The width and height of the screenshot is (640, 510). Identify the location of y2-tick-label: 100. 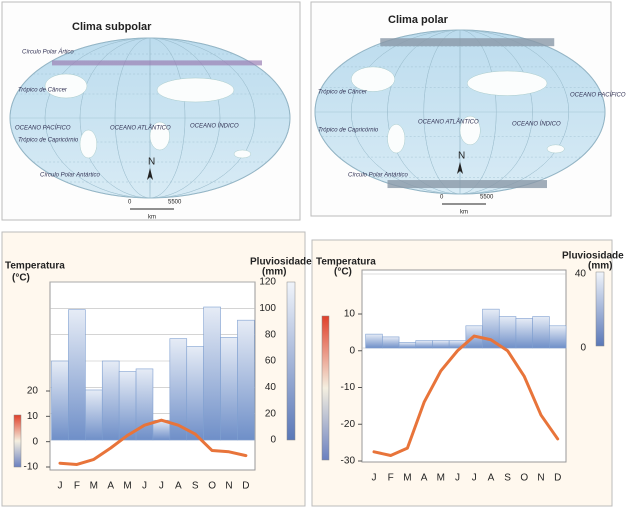
(267, 308).